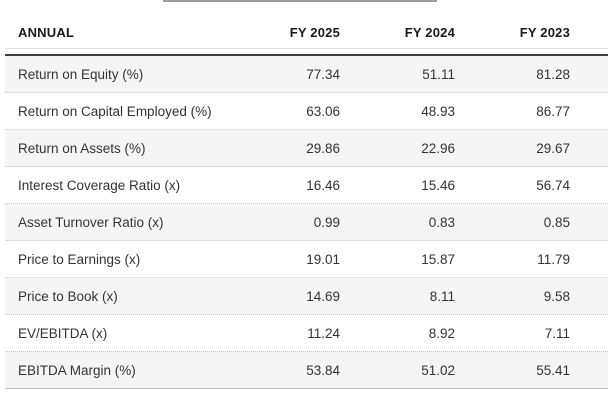 The height and width of the screenshot is (420, 616). What do you see at coordinates (442, 296) in the screenshot?
I see `row-value: 8.11` at bounding box center [442, 296].